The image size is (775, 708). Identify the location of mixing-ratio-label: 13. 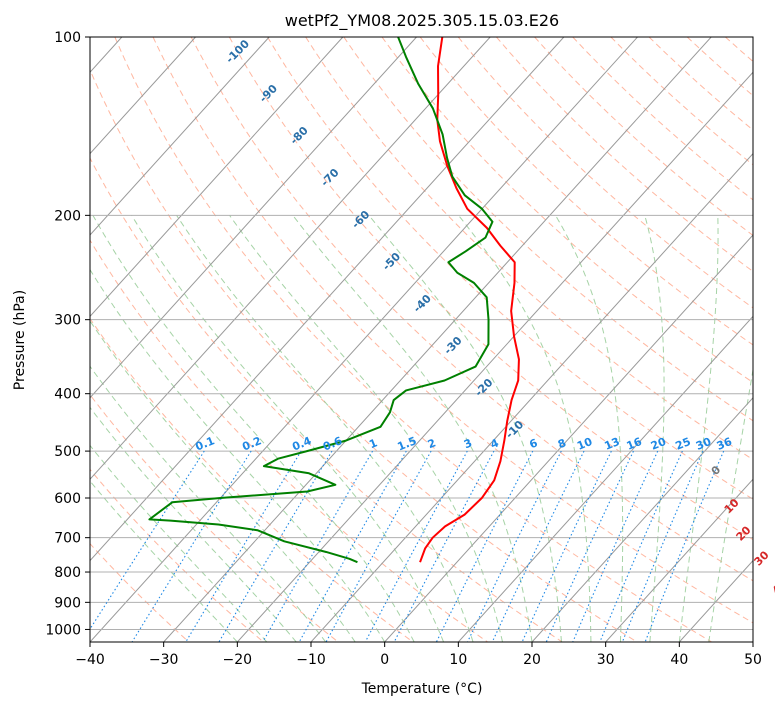
(612, 444).